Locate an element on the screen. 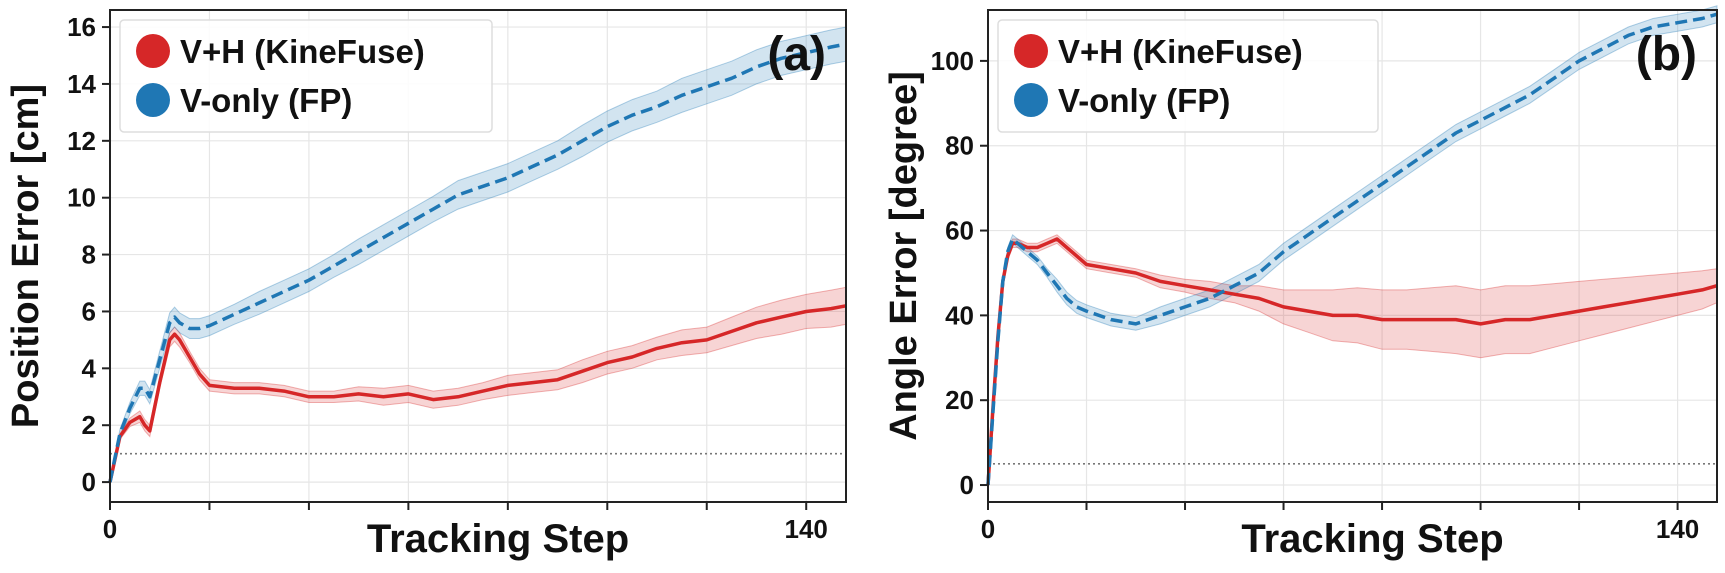 Image resolution: width=1725 pixels, height=573 pixels. y-tick-label: 40 is located at coordinates (959, 315).